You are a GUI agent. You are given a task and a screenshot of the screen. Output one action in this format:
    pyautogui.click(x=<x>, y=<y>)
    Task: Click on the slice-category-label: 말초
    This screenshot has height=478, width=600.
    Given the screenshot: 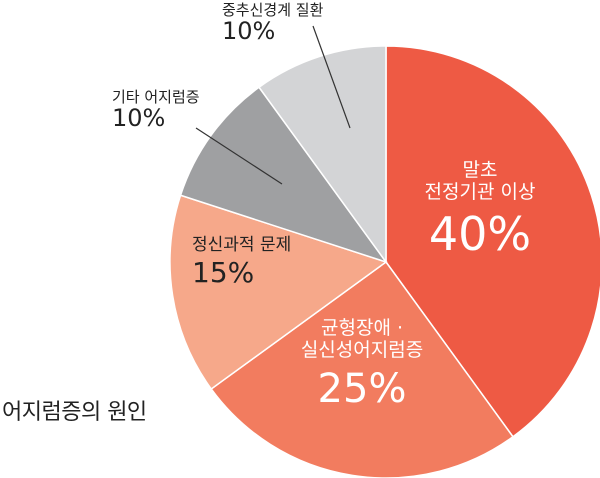 What is the action you would take?
    pyautogui.click(x=480, y=170)
    